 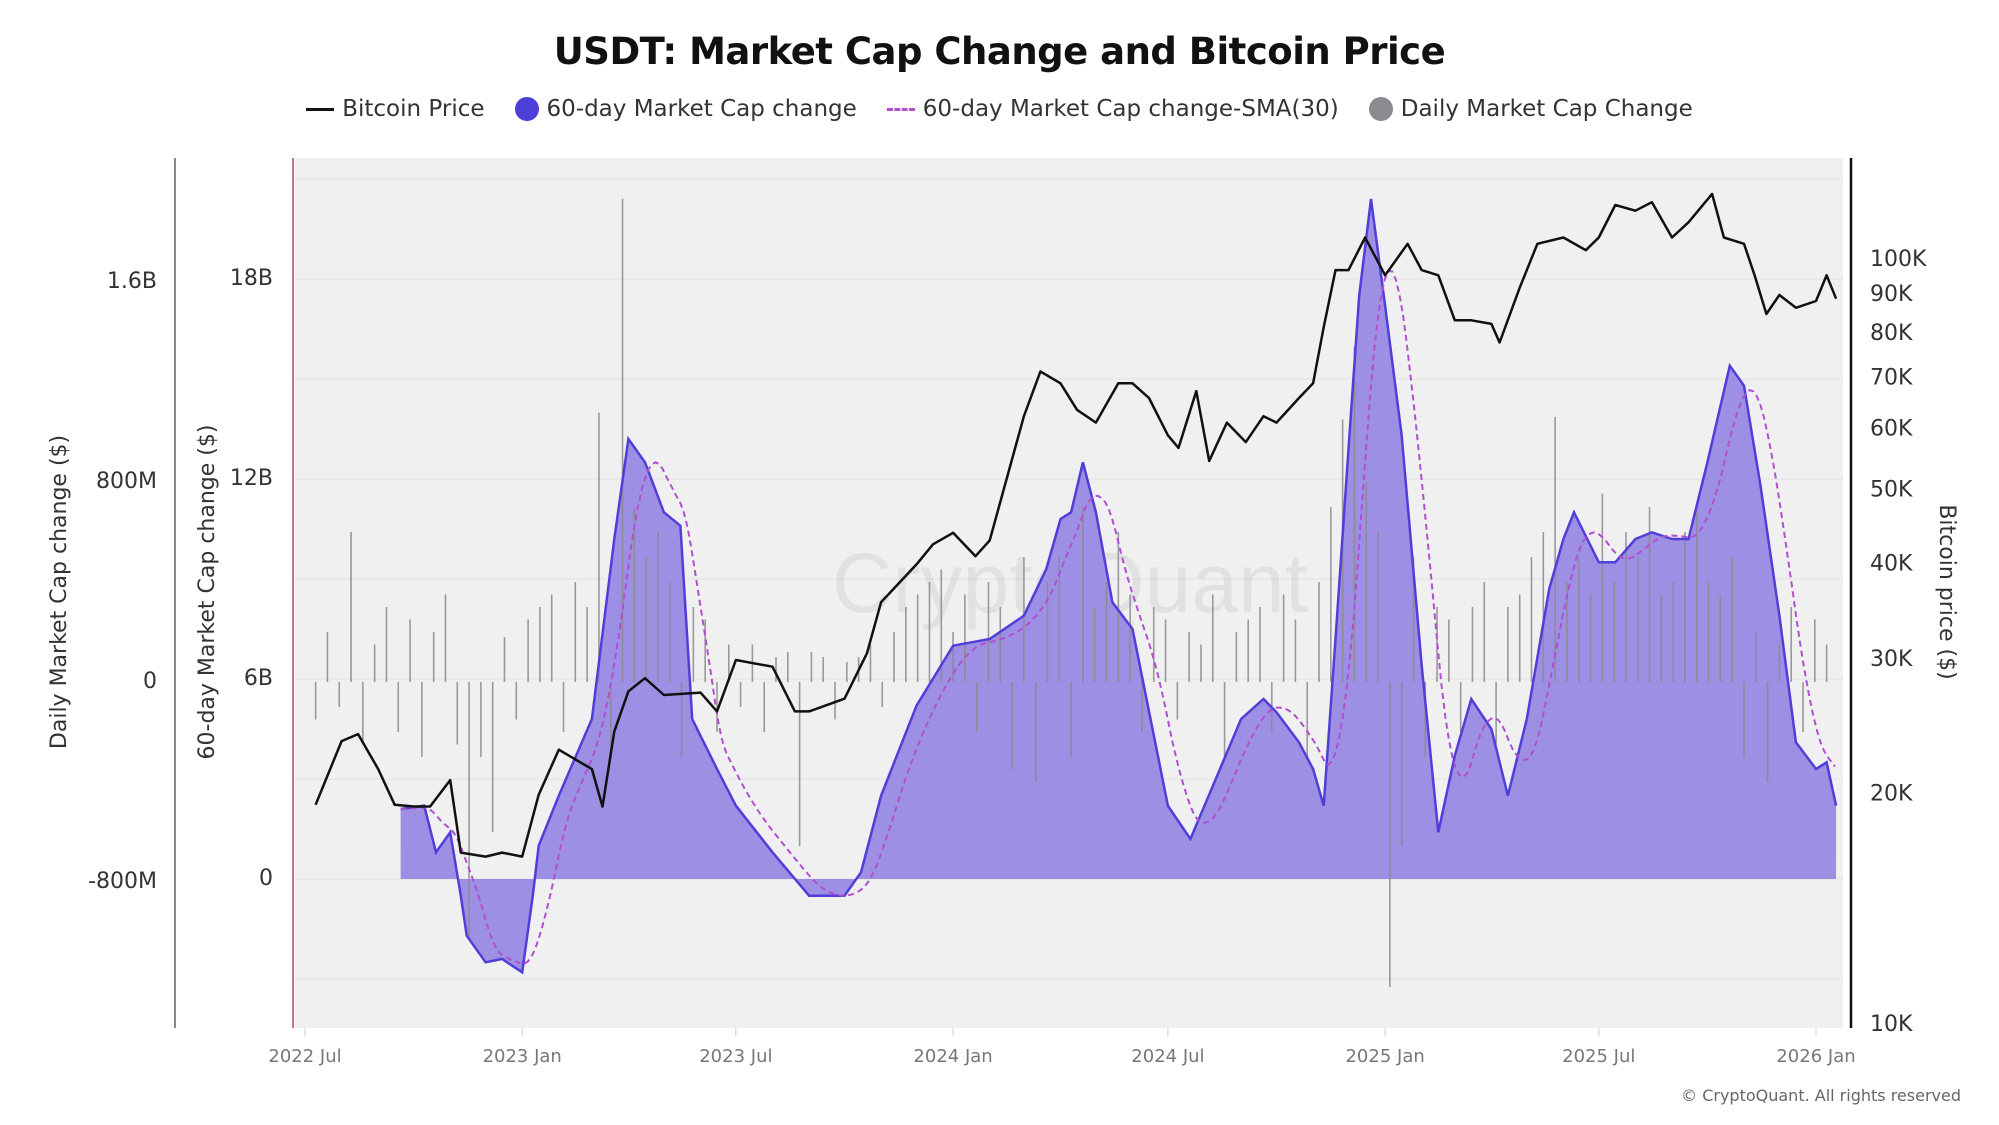 What do you see at coordinates (251, 278) in the screenshot?
I see `left-inner-tick-label: 18B` at bounding box center [251, 278].